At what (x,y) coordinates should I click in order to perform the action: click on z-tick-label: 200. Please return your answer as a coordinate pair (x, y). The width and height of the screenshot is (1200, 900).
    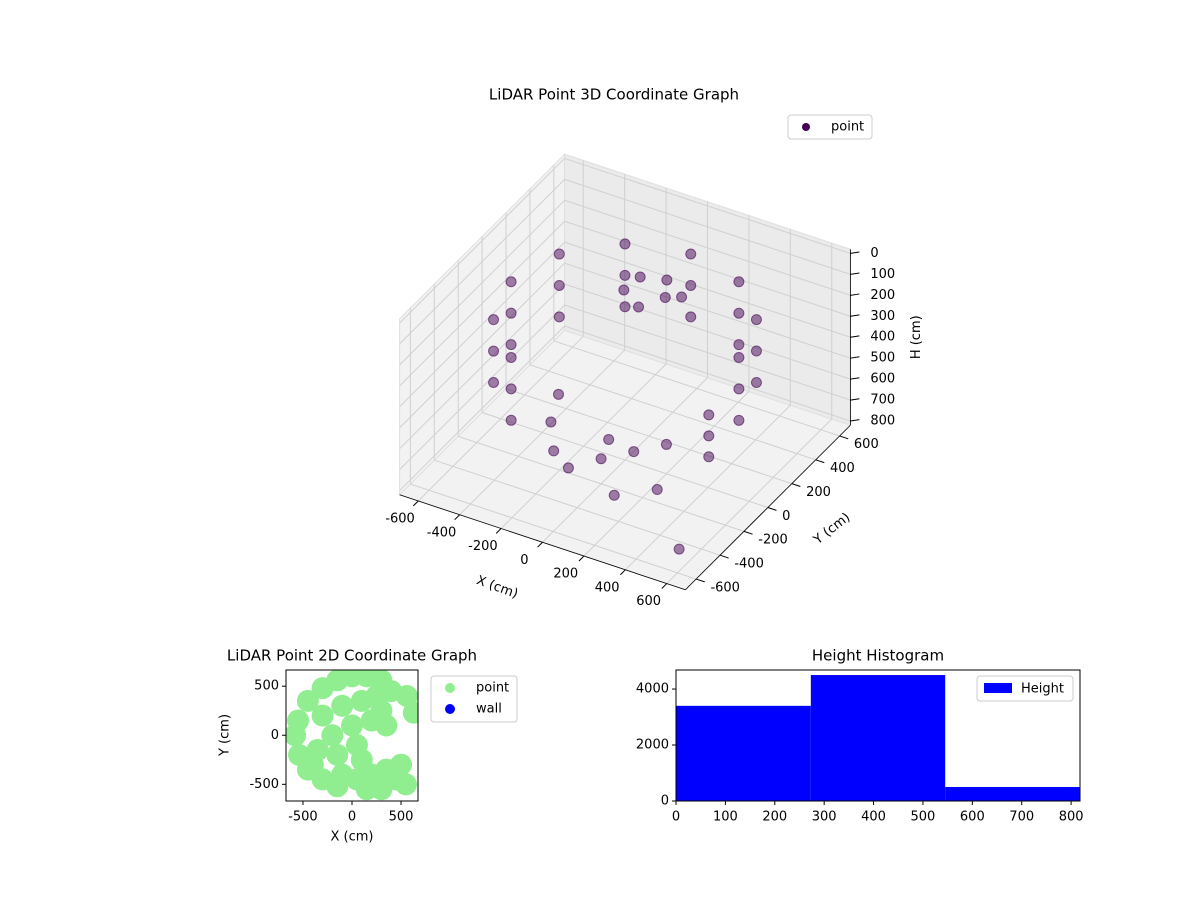
    Looking at the image, I should click on (882, 295).